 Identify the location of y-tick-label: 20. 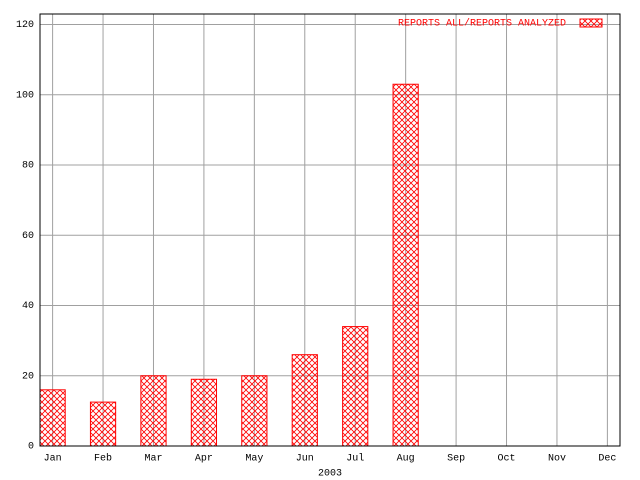
(28, 376).